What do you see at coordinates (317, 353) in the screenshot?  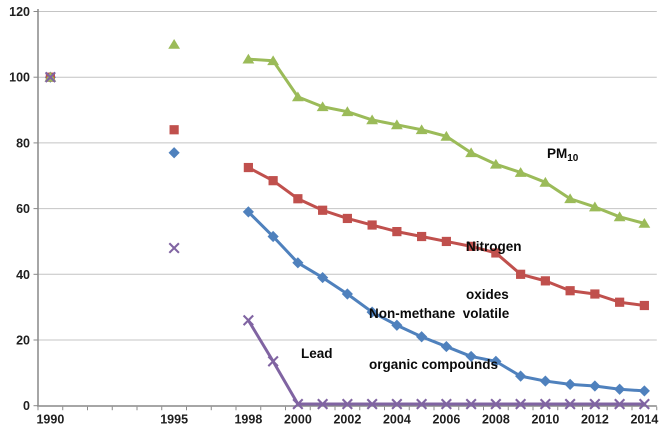 I see `series-label-lead: Lead` at bounding box center [317, 353].